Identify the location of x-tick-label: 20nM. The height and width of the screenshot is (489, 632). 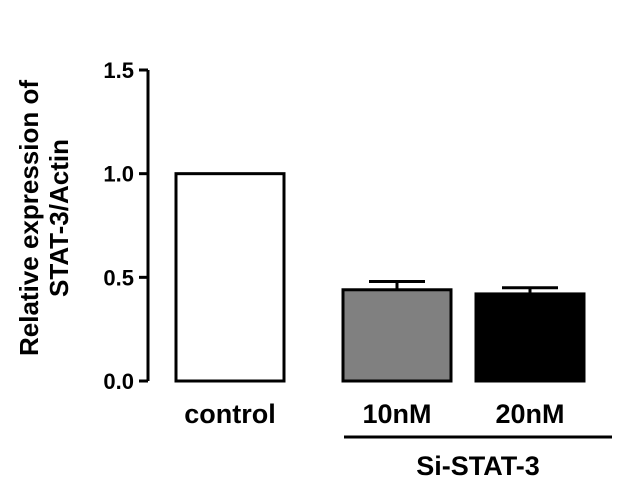
(529, 414).